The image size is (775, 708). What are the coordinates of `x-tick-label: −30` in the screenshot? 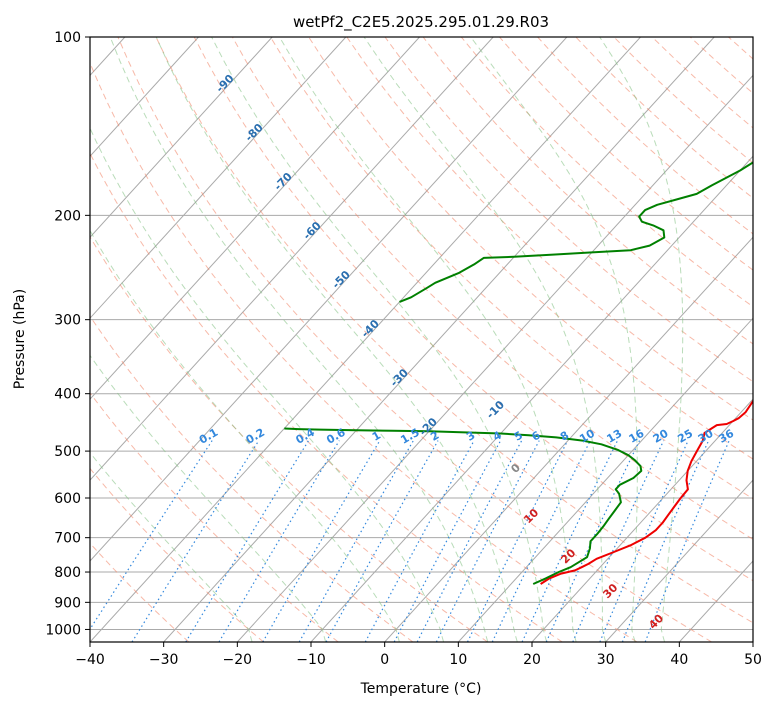 It's located at (164, 660).